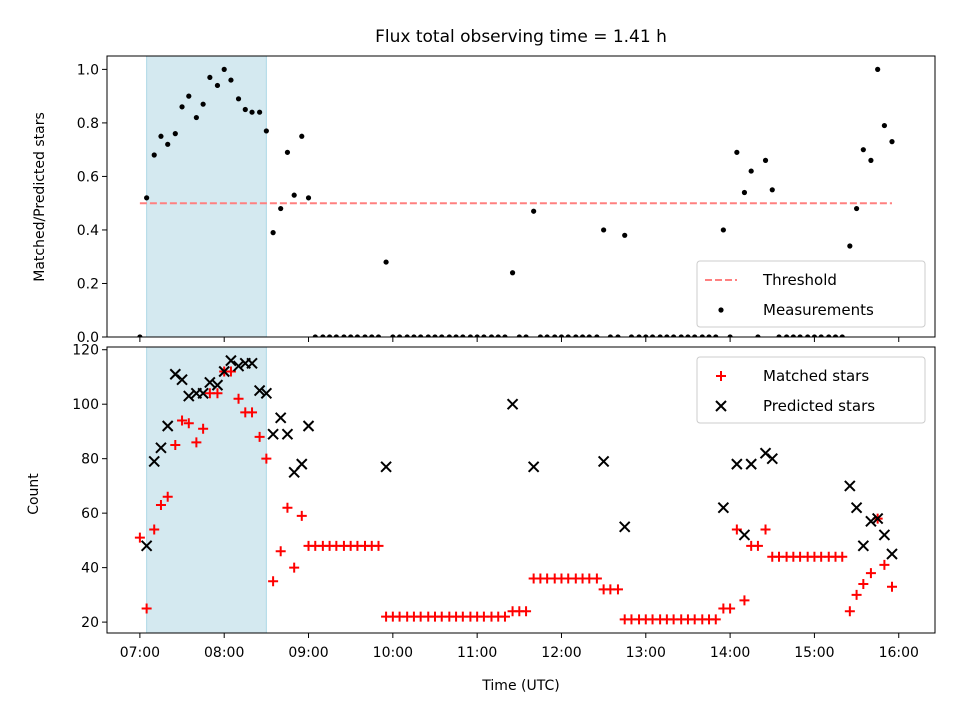 The image size is (960, 720). I want to click on legend-label: Measurements, so click(818, 310).